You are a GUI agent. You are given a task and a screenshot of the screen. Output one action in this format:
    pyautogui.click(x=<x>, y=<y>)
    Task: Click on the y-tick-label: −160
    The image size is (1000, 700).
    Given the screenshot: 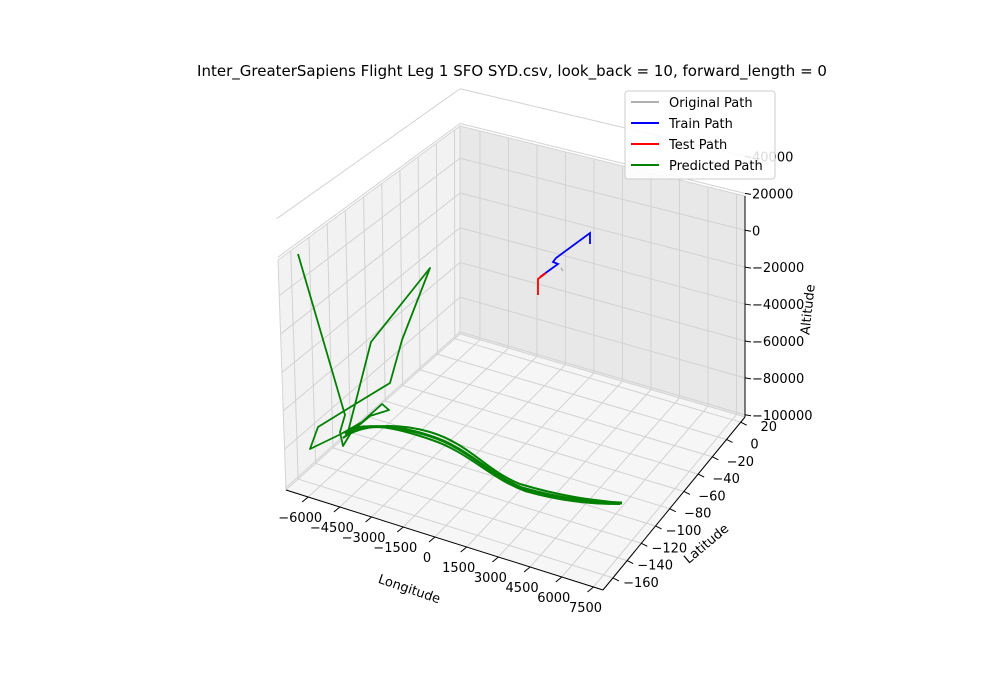 What is the action you would take?
    pyautogui.click(x=641, y=583)
    